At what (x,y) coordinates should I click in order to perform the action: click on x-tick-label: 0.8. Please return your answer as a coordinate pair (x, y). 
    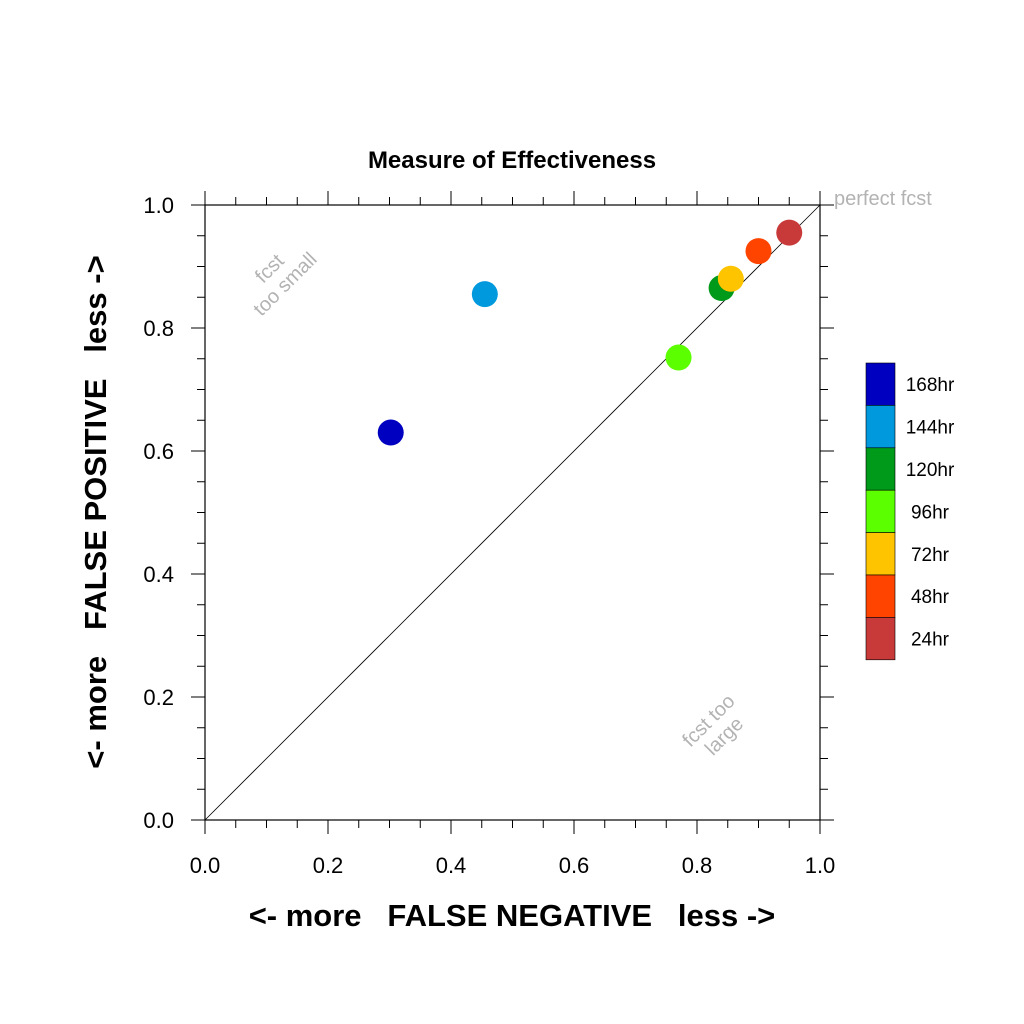
    Looking at the image, I should click on (697, 865).